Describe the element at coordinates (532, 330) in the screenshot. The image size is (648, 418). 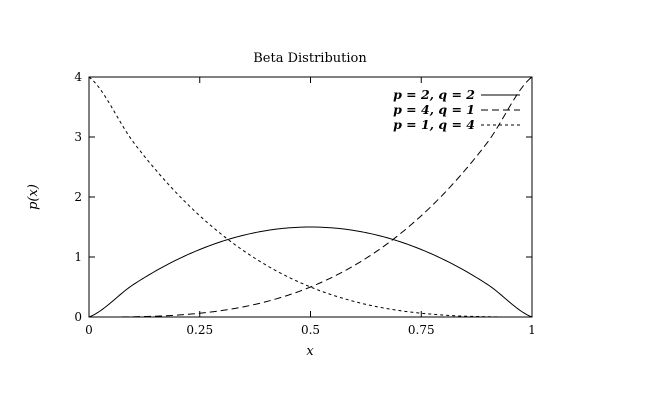
I see `x-tick-label: 1` at that location.